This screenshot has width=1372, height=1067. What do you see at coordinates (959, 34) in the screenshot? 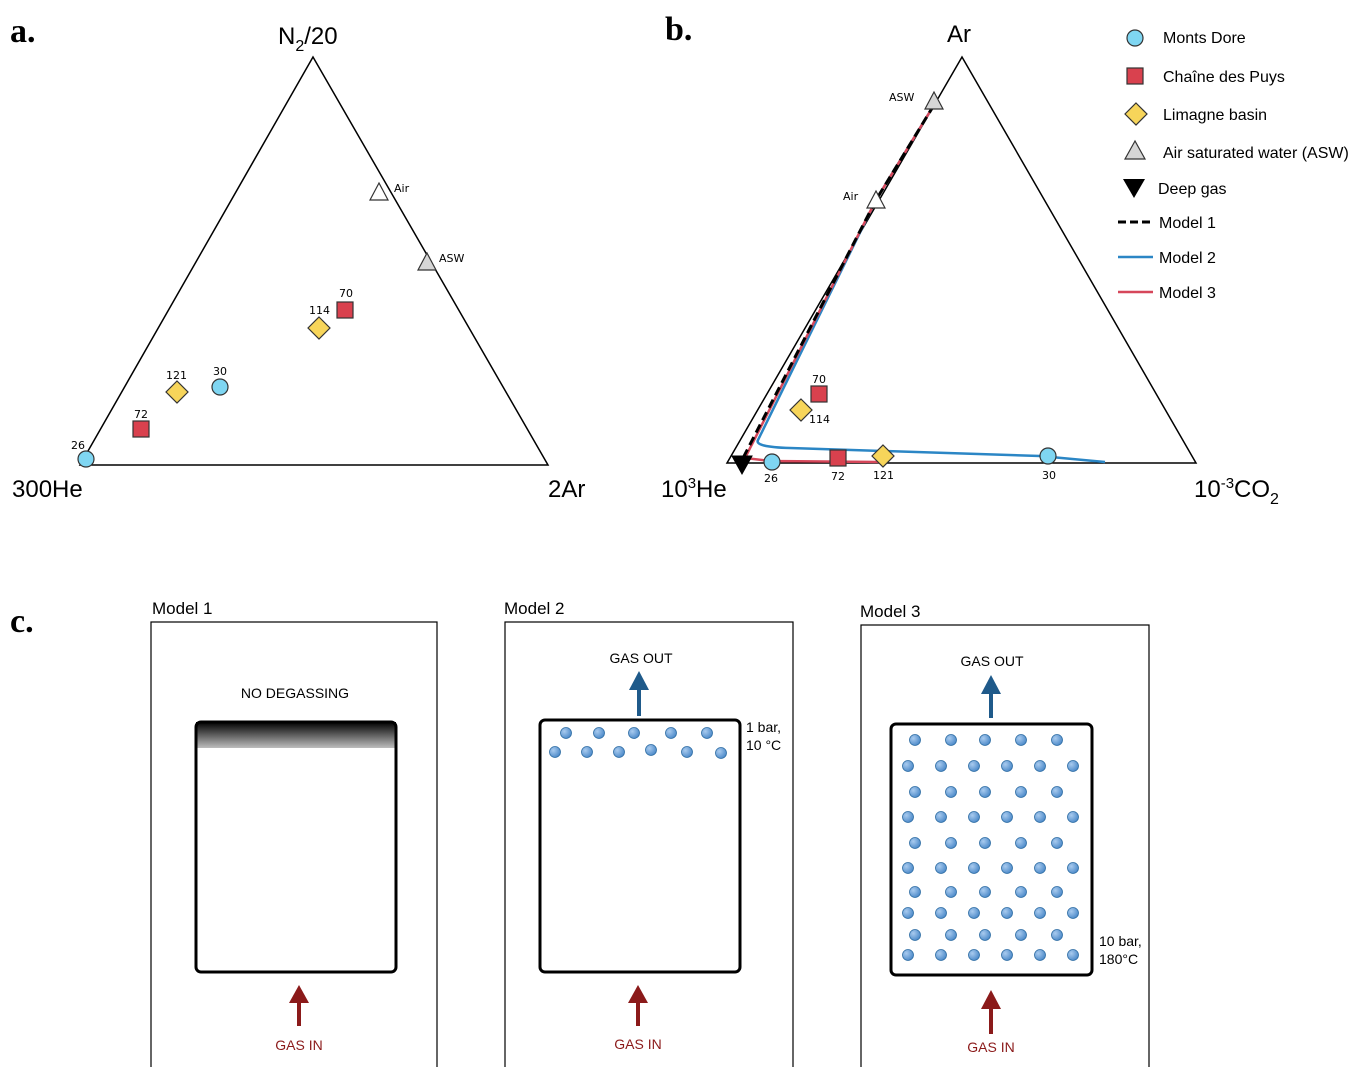
I see `ternary-b-apex-top: Ar` at bounding box center [959, 34].